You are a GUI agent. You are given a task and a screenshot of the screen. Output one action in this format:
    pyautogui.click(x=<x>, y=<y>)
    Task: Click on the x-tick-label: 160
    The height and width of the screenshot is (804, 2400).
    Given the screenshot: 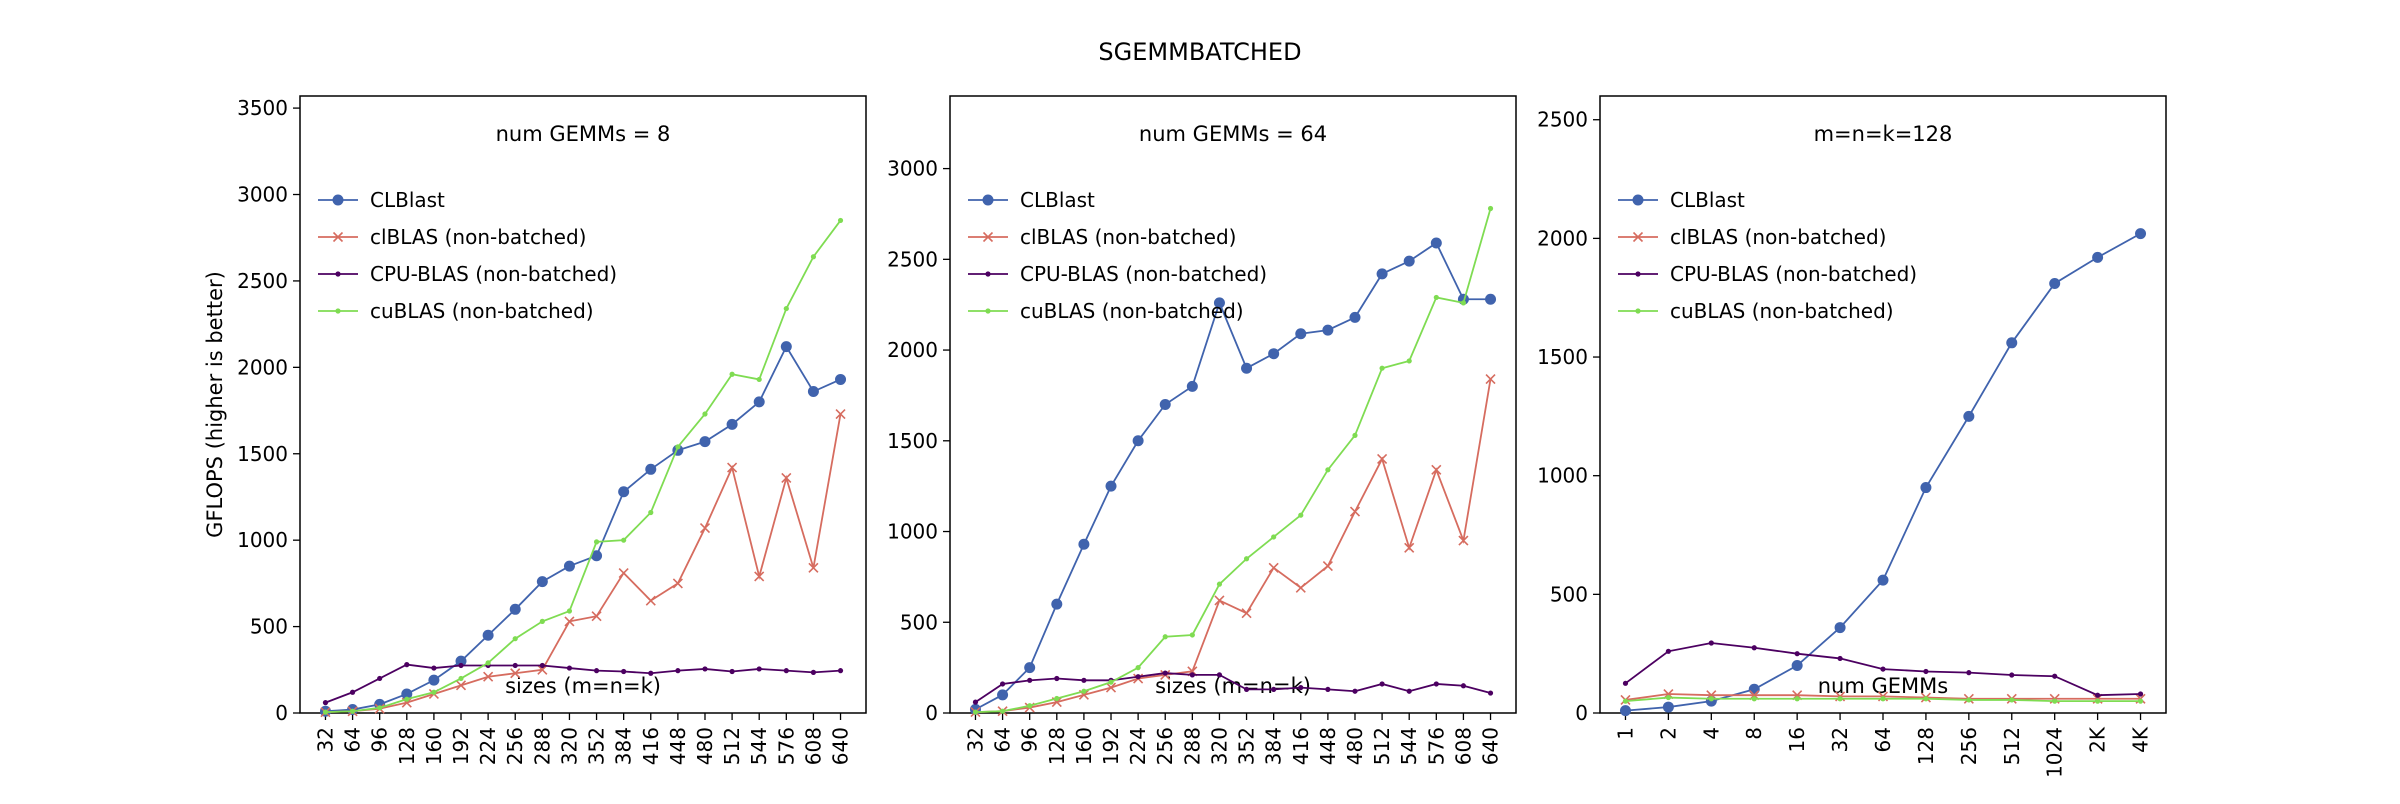 What is the action you would take?
    pyautogui.click(x=434, y=746)
    